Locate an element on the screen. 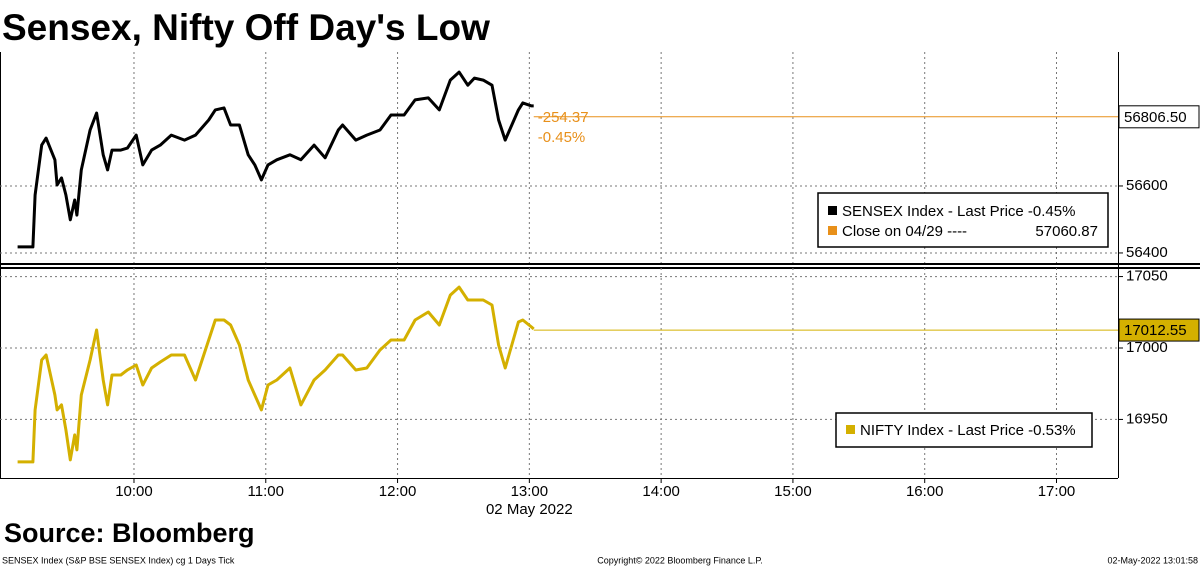 Image resolution: width=1200 pixels, height=567 pixels. x-tick-label: 15:00 is located at coordinates (793, 491).